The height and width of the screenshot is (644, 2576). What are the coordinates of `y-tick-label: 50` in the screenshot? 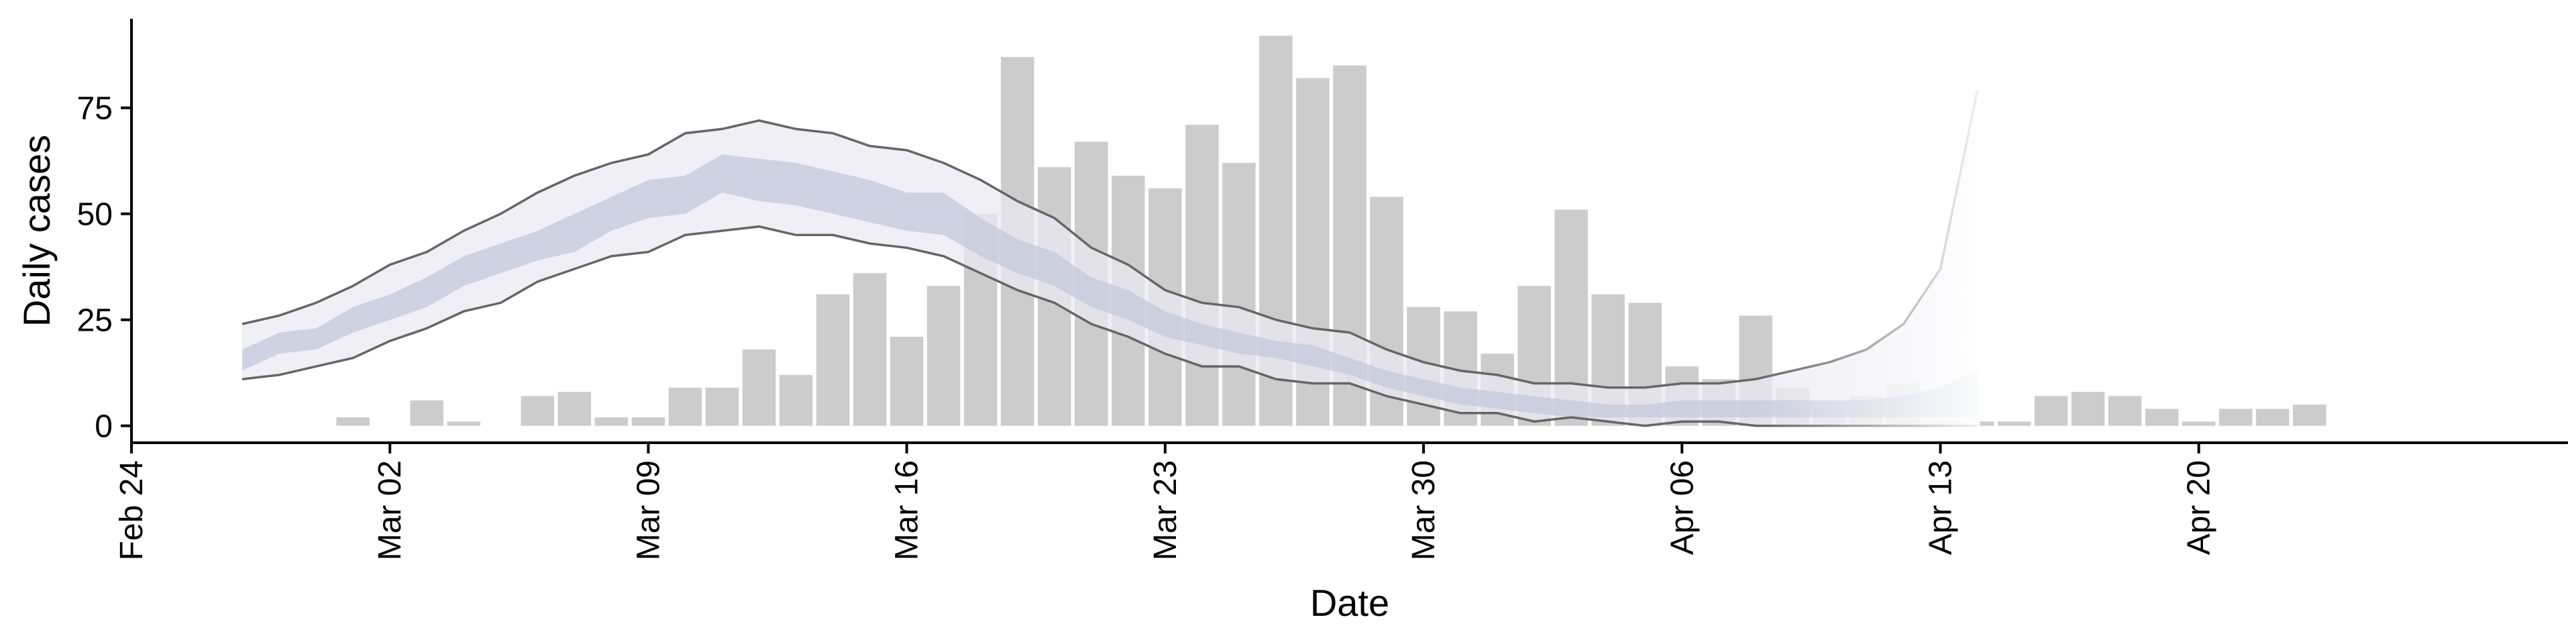 It's located at (95, 215).